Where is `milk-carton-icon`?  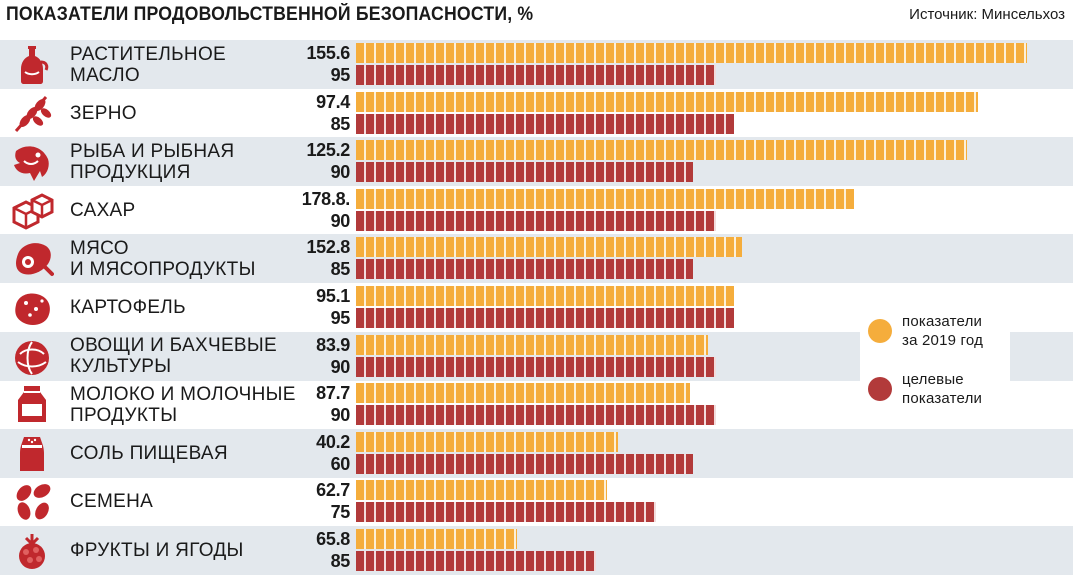
milk-carton-icon is located at coordinates (32, 404).